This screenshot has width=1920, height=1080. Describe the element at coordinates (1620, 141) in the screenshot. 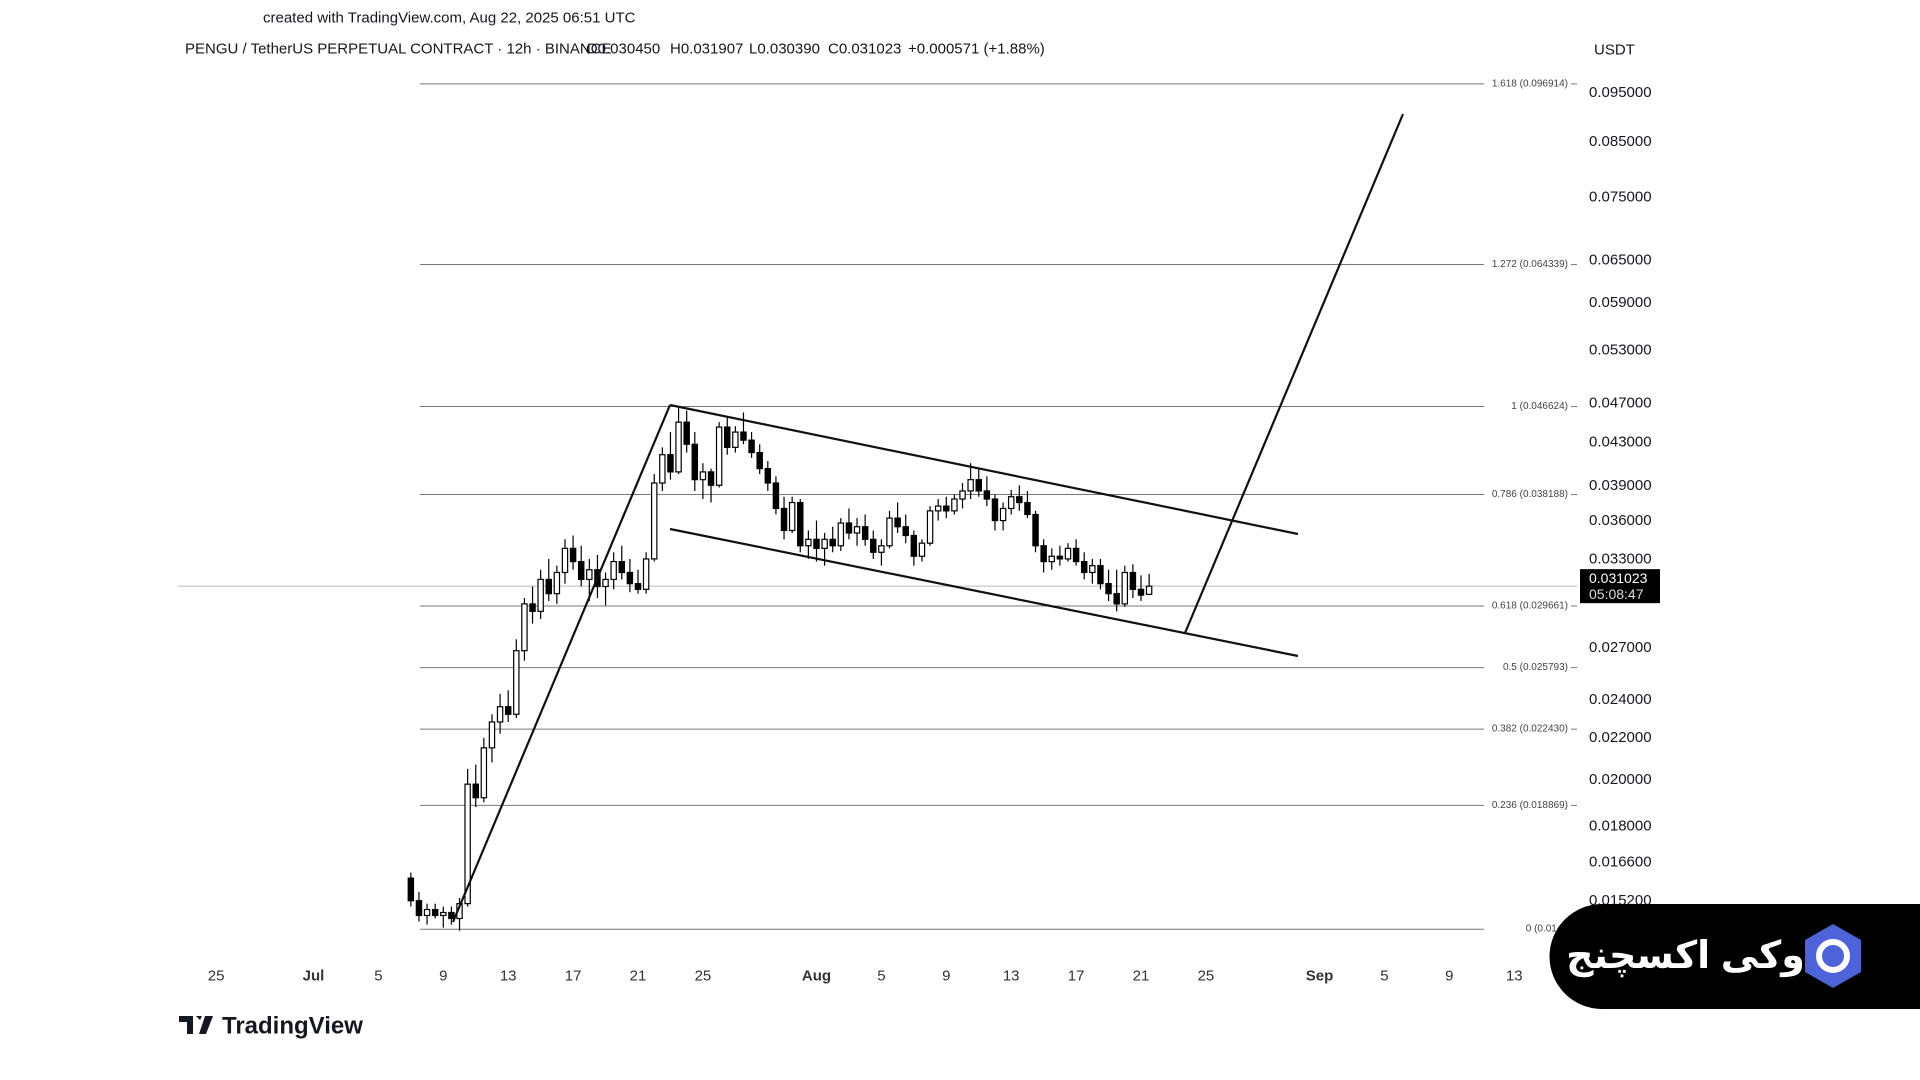

I see `y-tick-label: 0.085000` at that location.